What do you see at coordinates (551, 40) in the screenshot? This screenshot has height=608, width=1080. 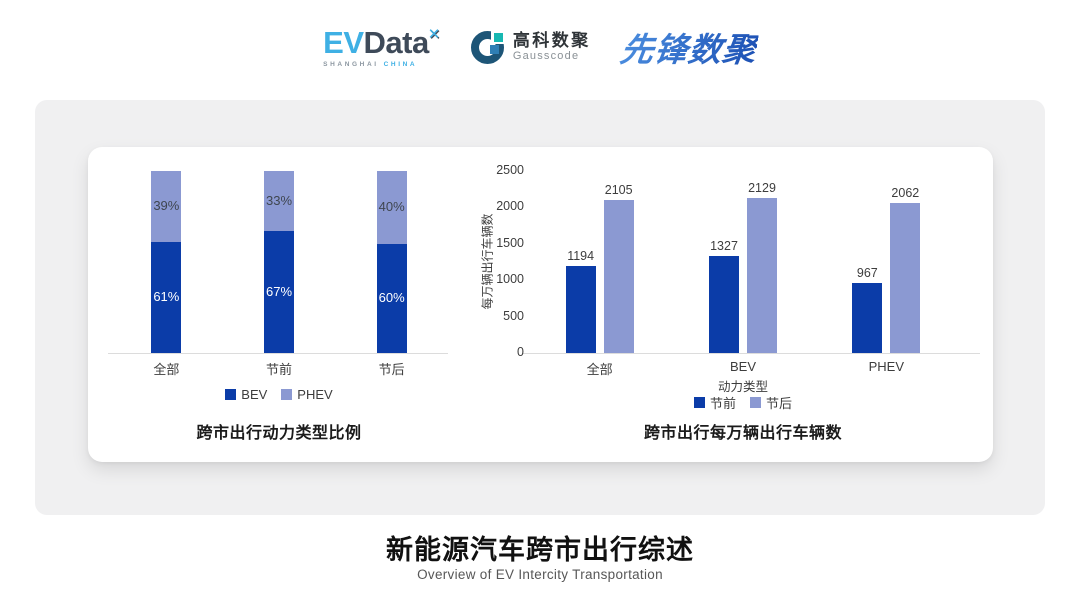 I see `gausscode-cn-text: 高科数聚` at bounding box center [551, 40].